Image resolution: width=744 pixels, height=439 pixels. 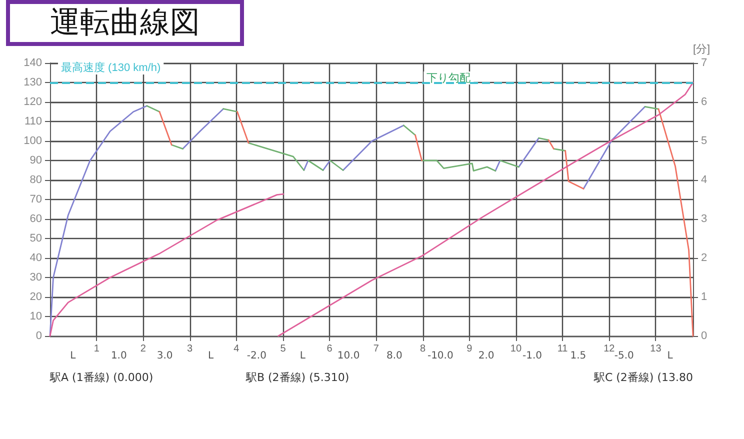 What do you see at coordinates (348, 356) in the screenshot?
I see `text: 10.0` at bounding box center [348, 356].